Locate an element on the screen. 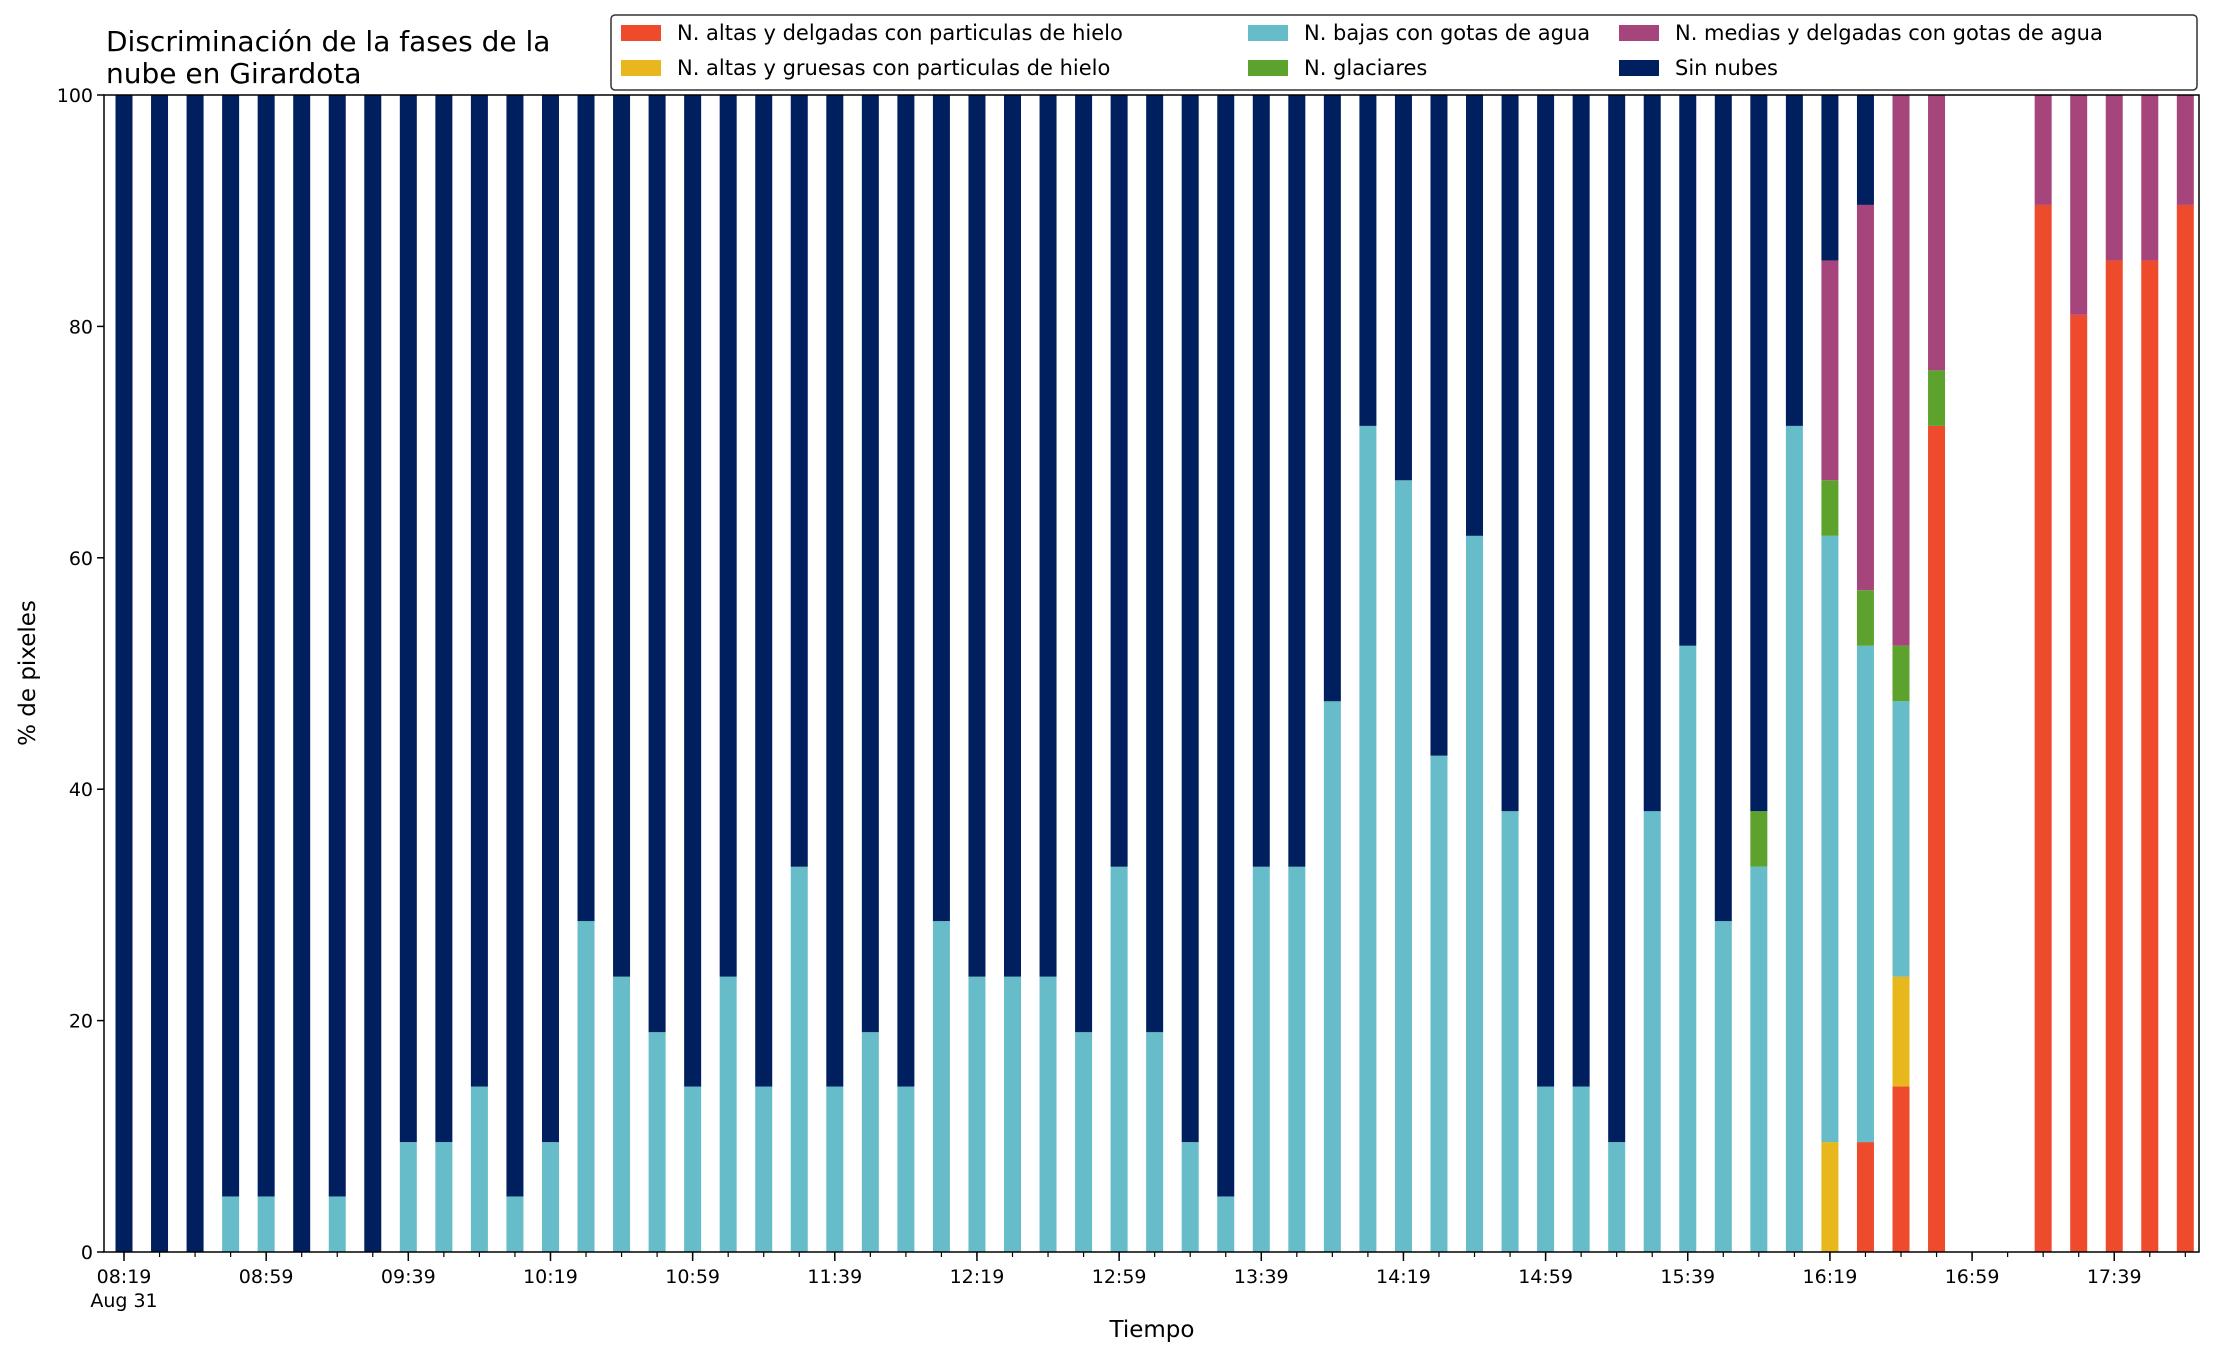  x-tick-label-14: 17:39 is located at coordinates (2114, 1277).